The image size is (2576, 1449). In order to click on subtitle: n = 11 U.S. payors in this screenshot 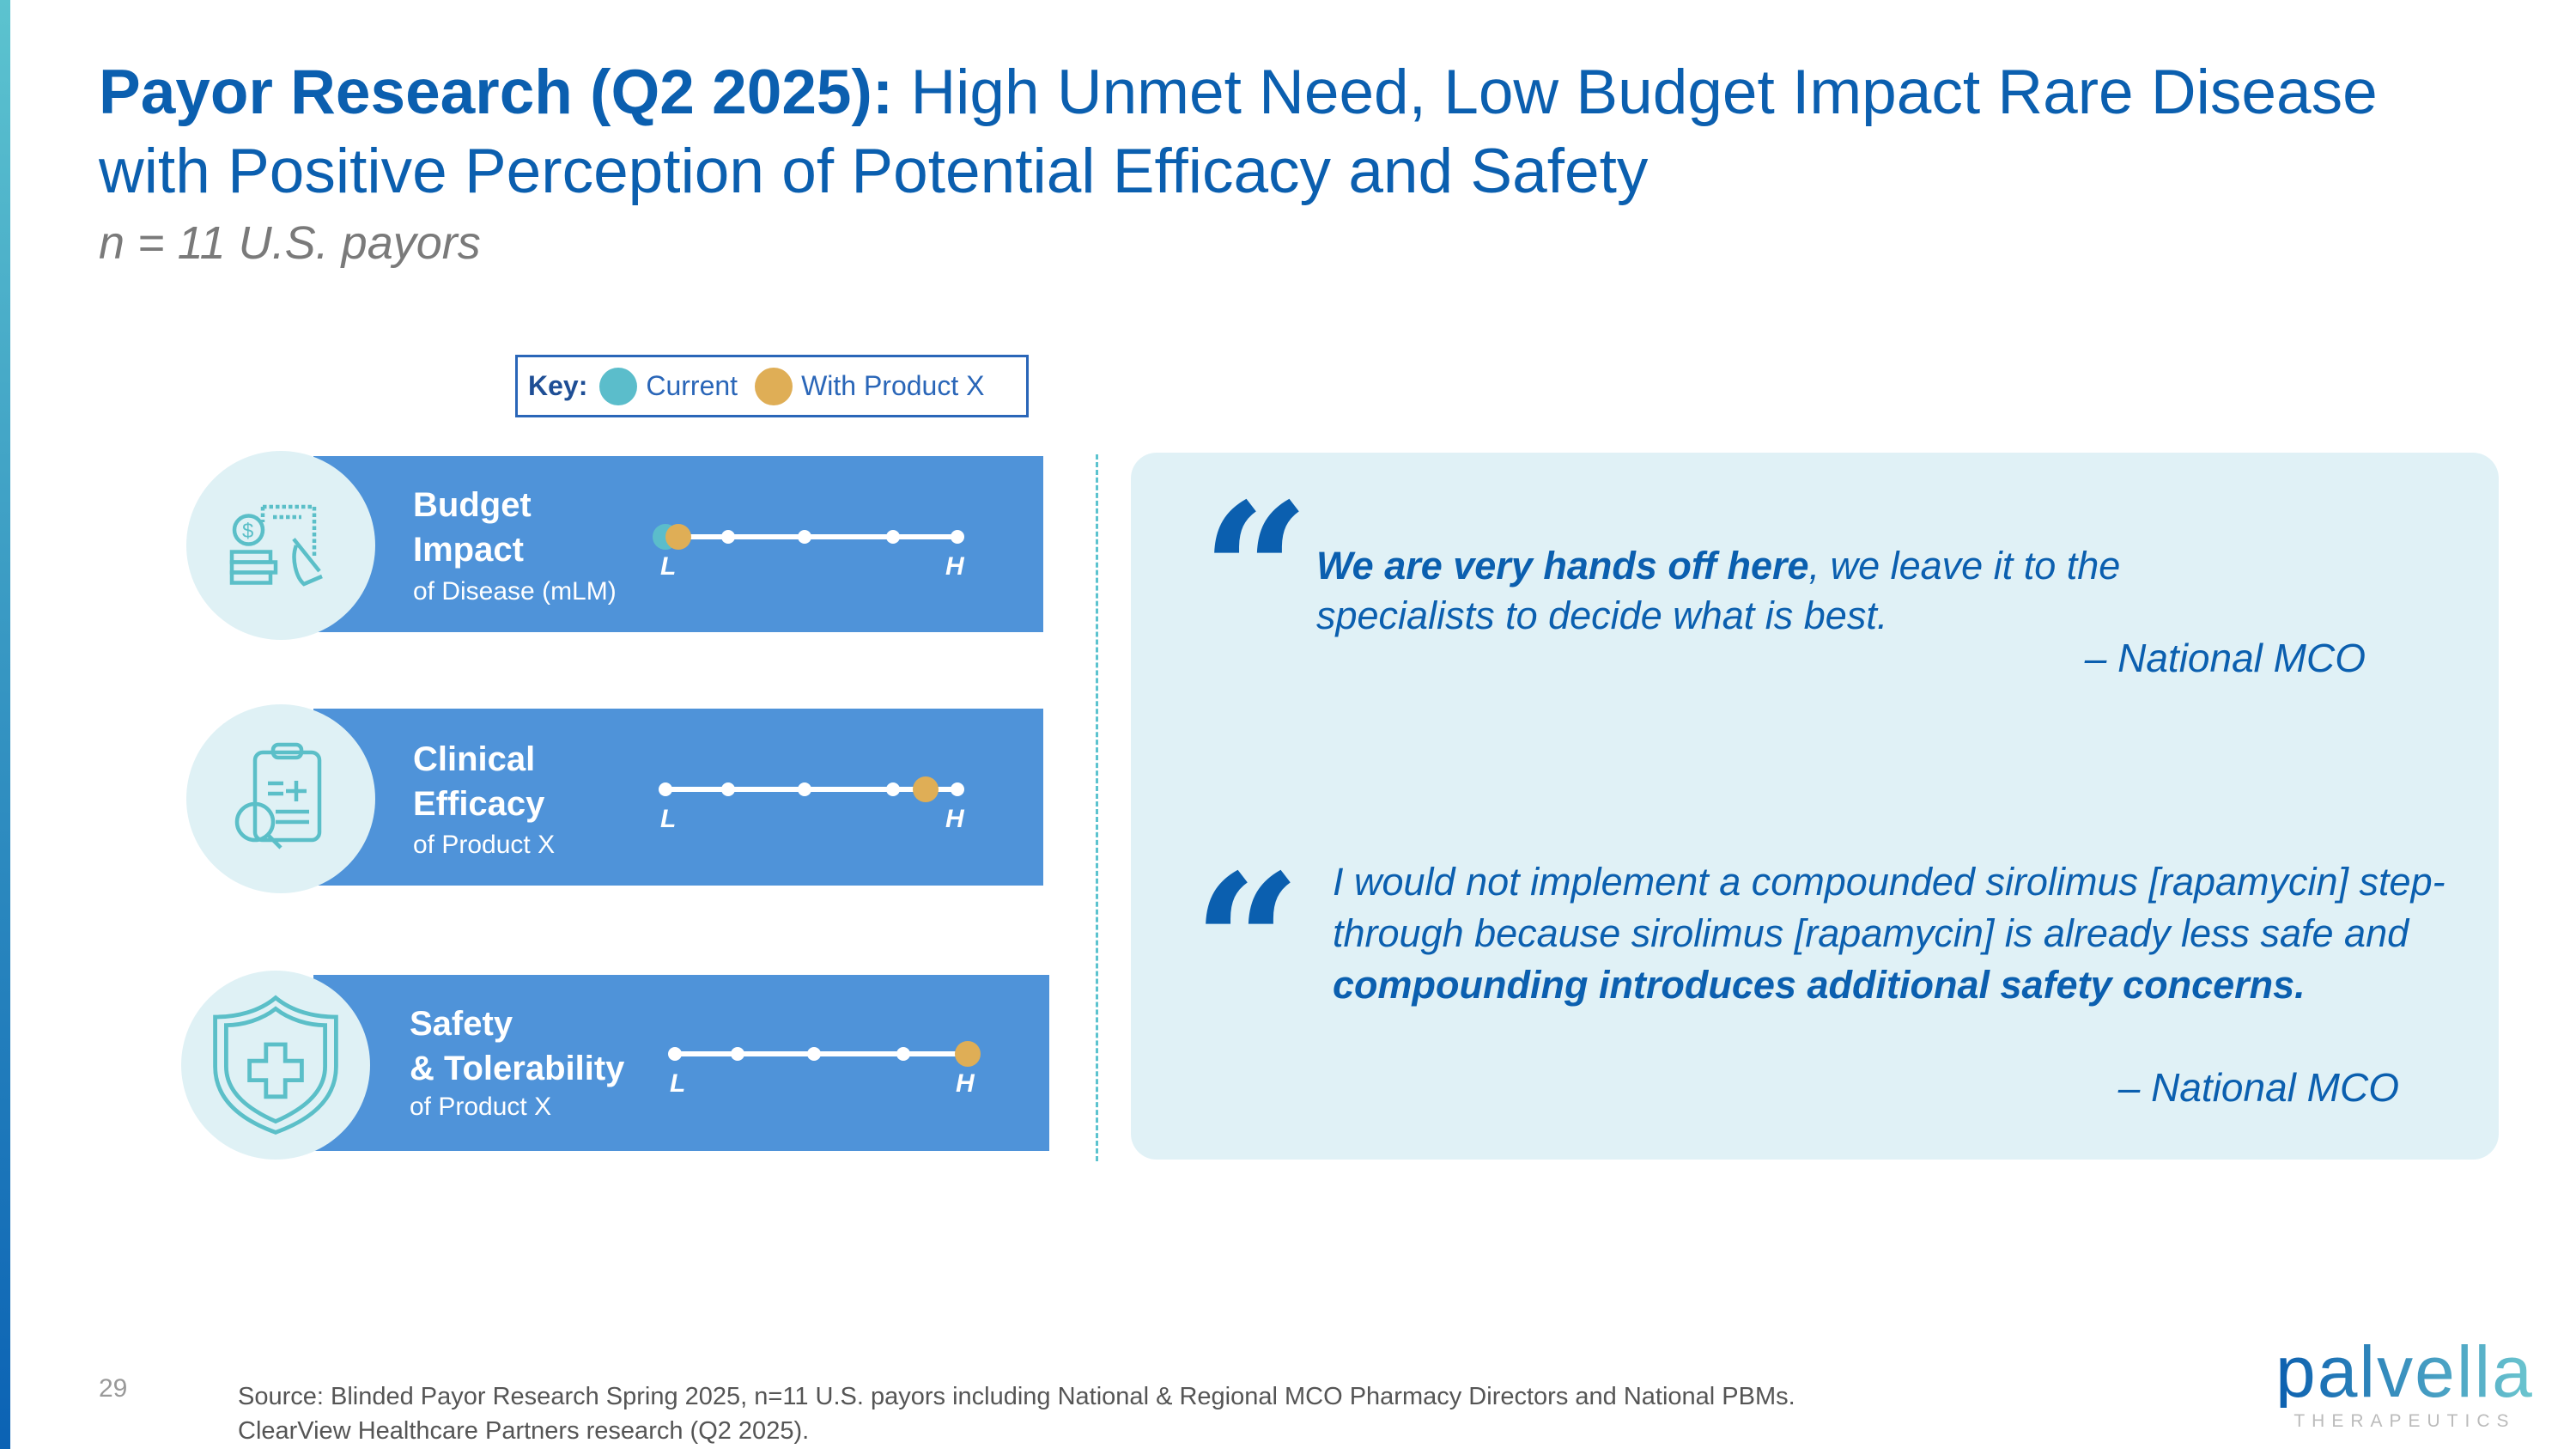, I will do `click(290, 243)`.